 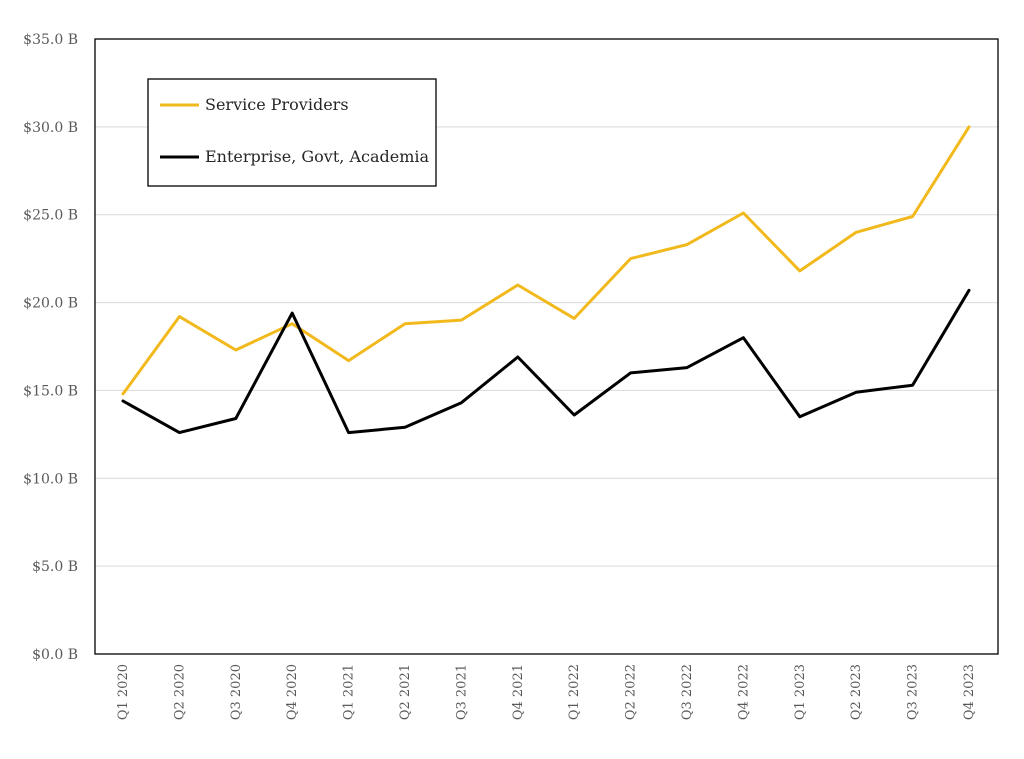 I want to click on y-tick-label: $25.0 B, so click(x=50, y=216).